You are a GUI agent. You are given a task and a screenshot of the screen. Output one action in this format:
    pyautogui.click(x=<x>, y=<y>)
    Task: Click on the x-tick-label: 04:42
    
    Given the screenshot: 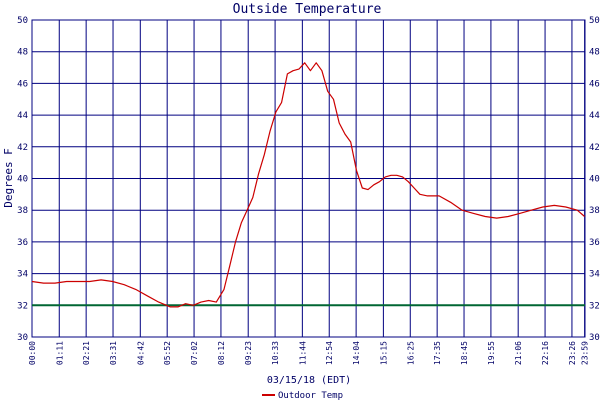 What is the action you would take?
    pyautogui.click(x=140, y=353)
    